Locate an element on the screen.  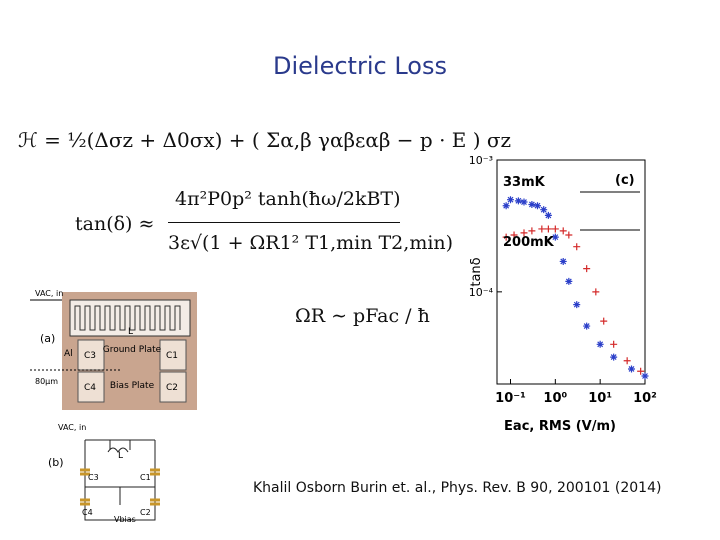
fraction-bar is located at coordinates (284, 222).